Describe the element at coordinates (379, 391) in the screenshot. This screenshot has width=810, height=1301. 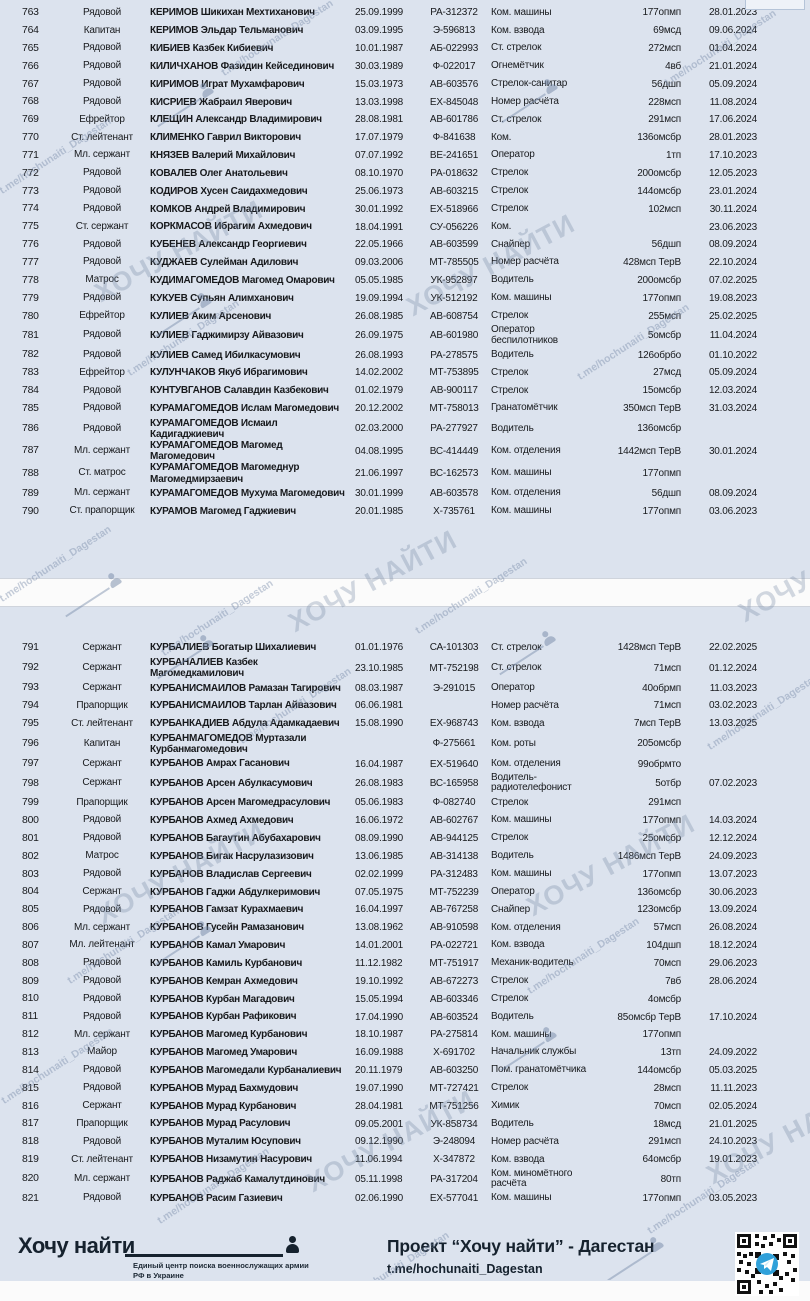
I see `cell-dob: 01.02.1979` at that location.